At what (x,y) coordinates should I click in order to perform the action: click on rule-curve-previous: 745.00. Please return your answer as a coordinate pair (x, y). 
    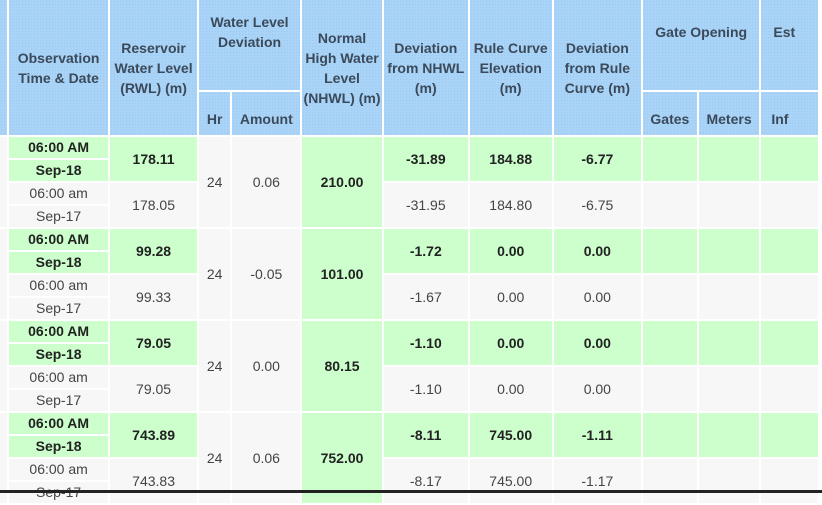
    Looking at the image, I should click on (510, 481).